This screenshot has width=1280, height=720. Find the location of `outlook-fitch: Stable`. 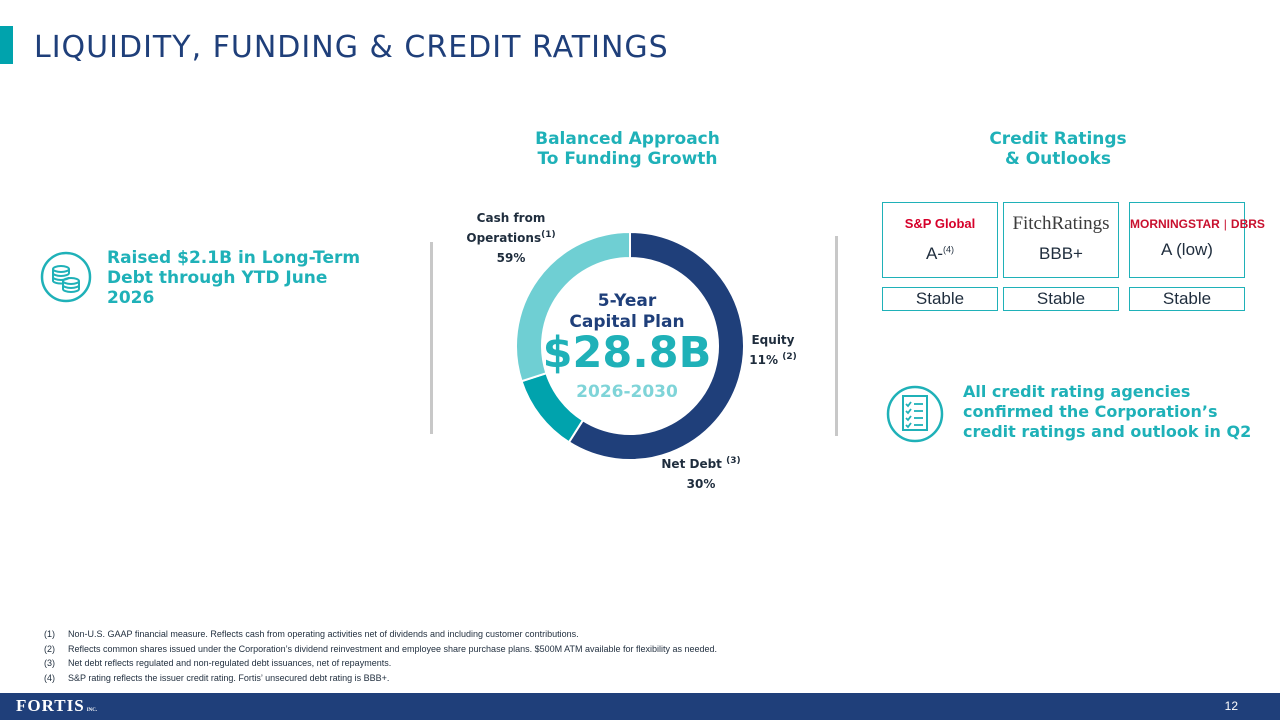

outlook-fitch: Stable is located at coordinates (1061, 299).